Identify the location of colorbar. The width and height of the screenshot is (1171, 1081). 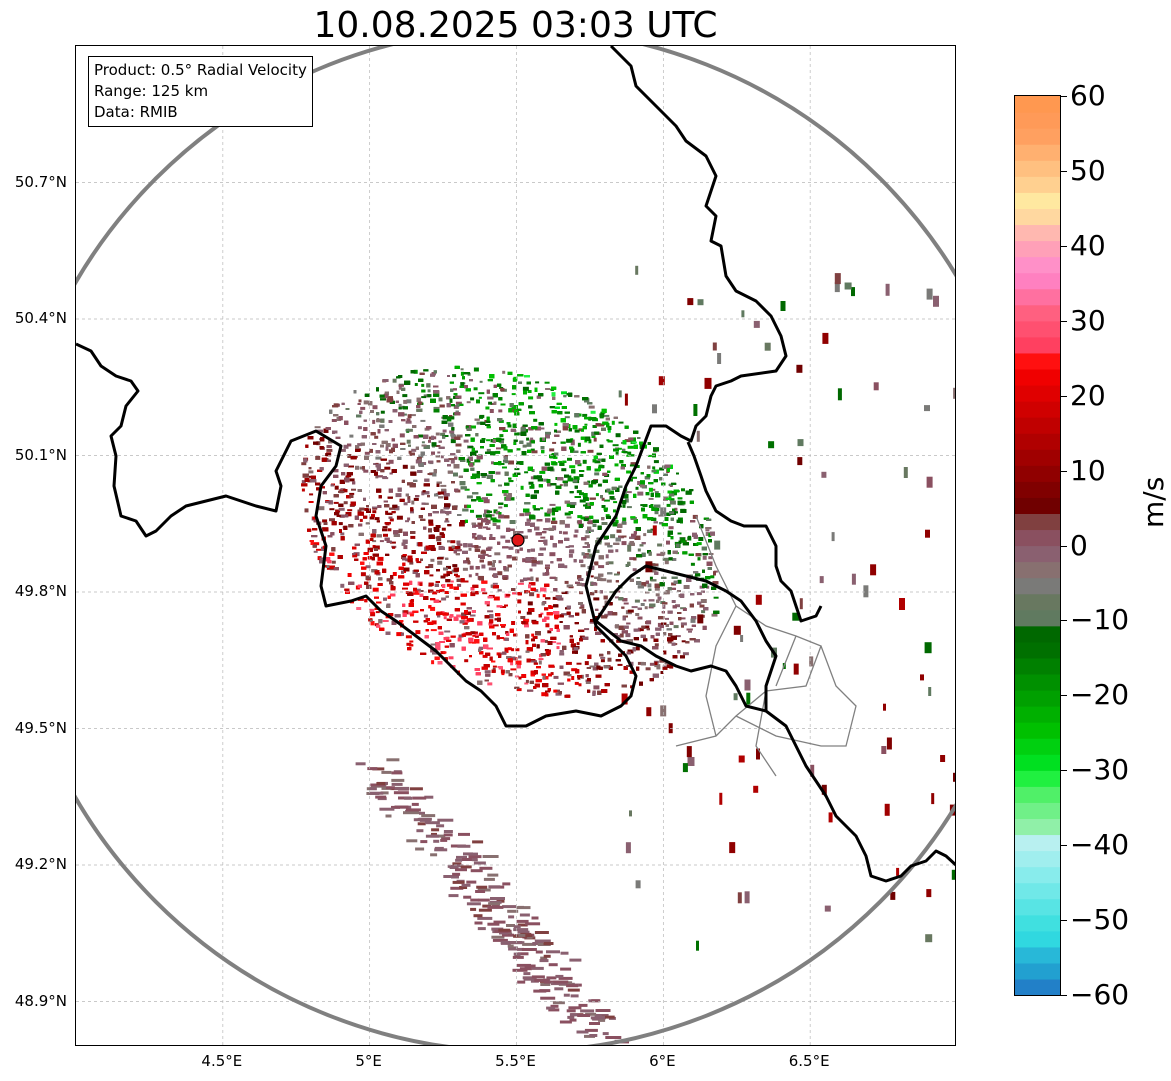
(1037, 545).